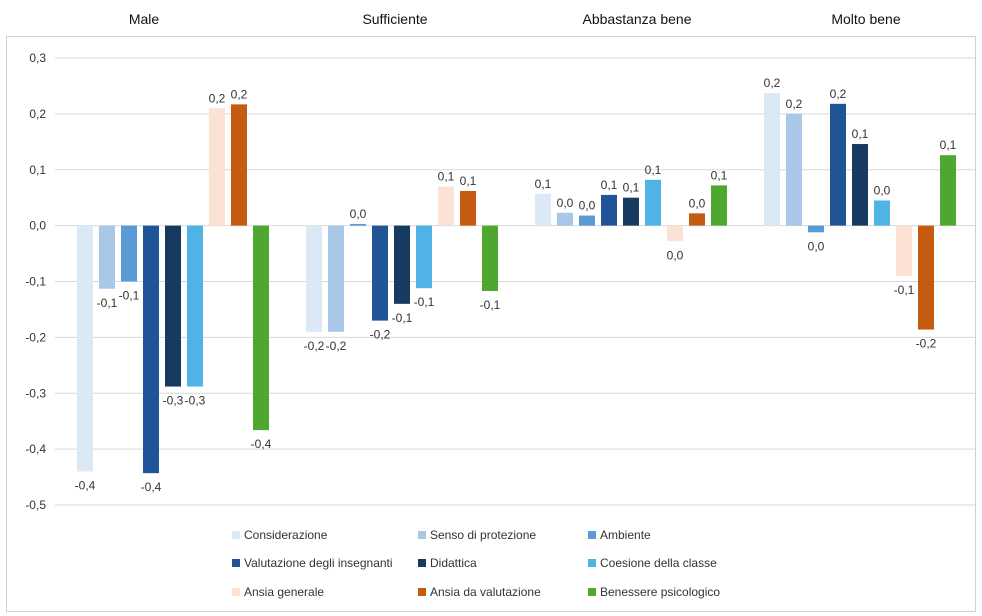 The height and width of the screenshot is (616, 982). Describe the element at coordinates (515, 19) in the screenshot. I see `category-titles: Male Sufficiente Abbastanza bene Molto bene` at that location.